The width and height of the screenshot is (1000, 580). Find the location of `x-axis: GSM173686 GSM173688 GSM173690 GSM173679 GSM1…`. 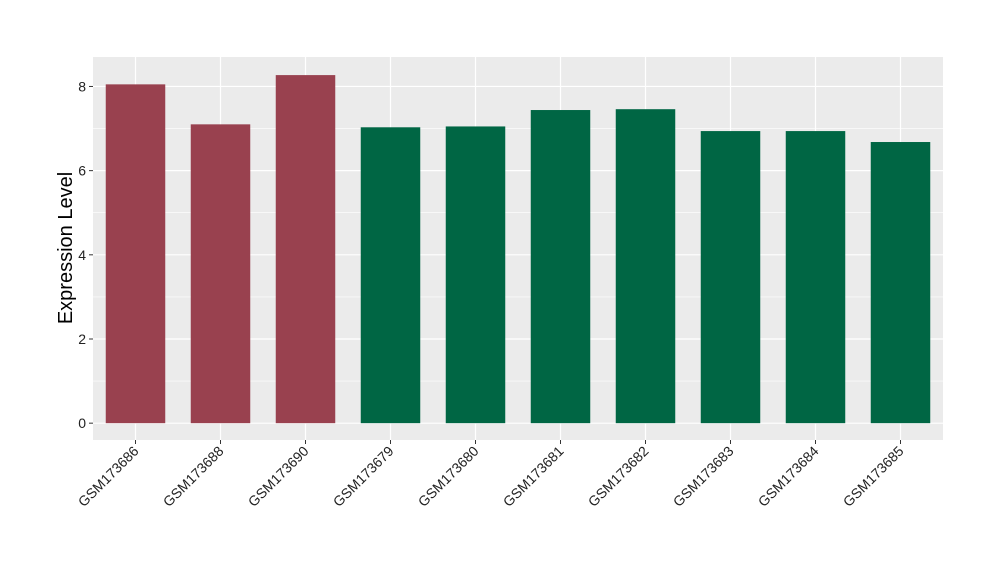

x-axis: GSM173686 GSM173688 GSM173690 GSM173679 GSM1… is located at coordinates (491, 475).